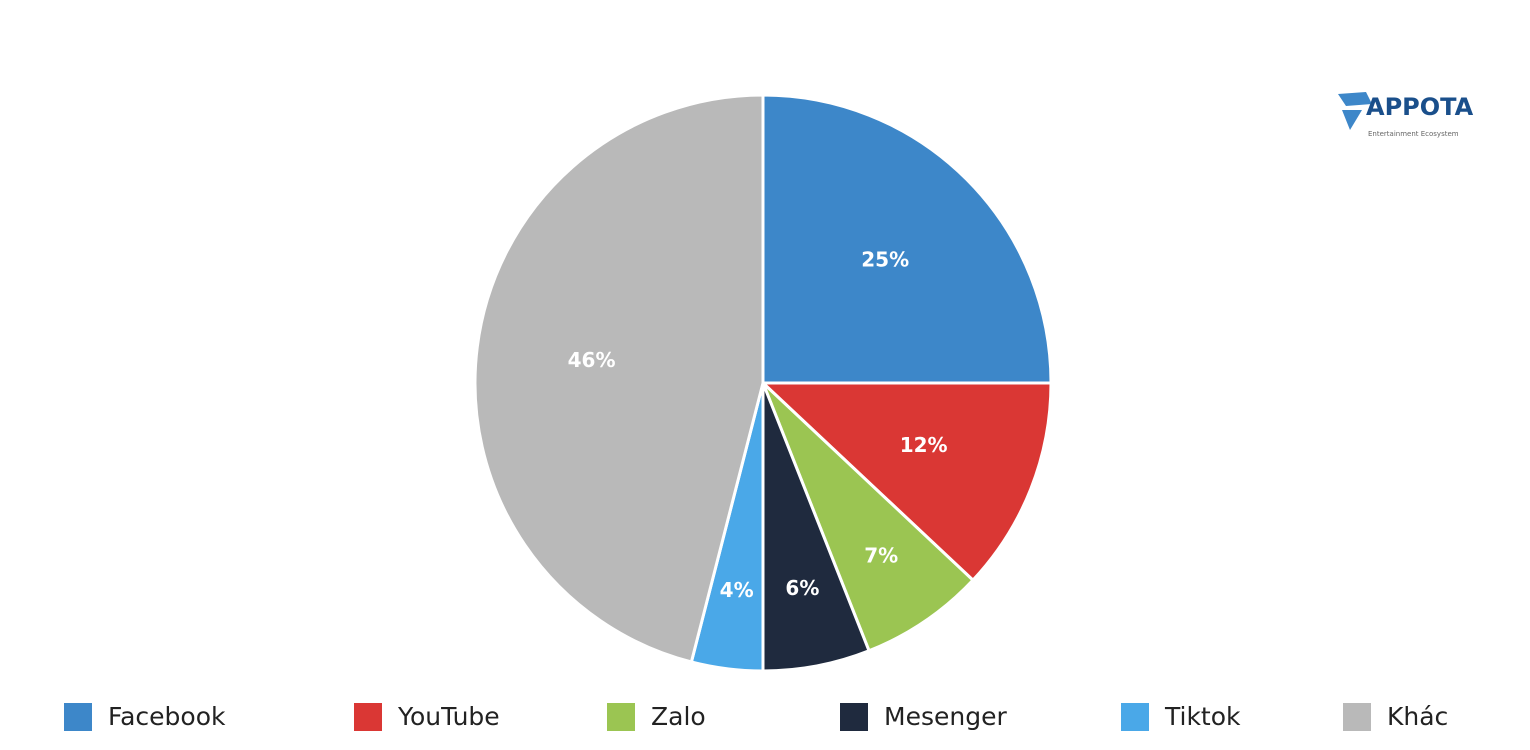 This screenshot has height=750, width=1530. I want to click on legend-label: YouTube, so click(448, 716).